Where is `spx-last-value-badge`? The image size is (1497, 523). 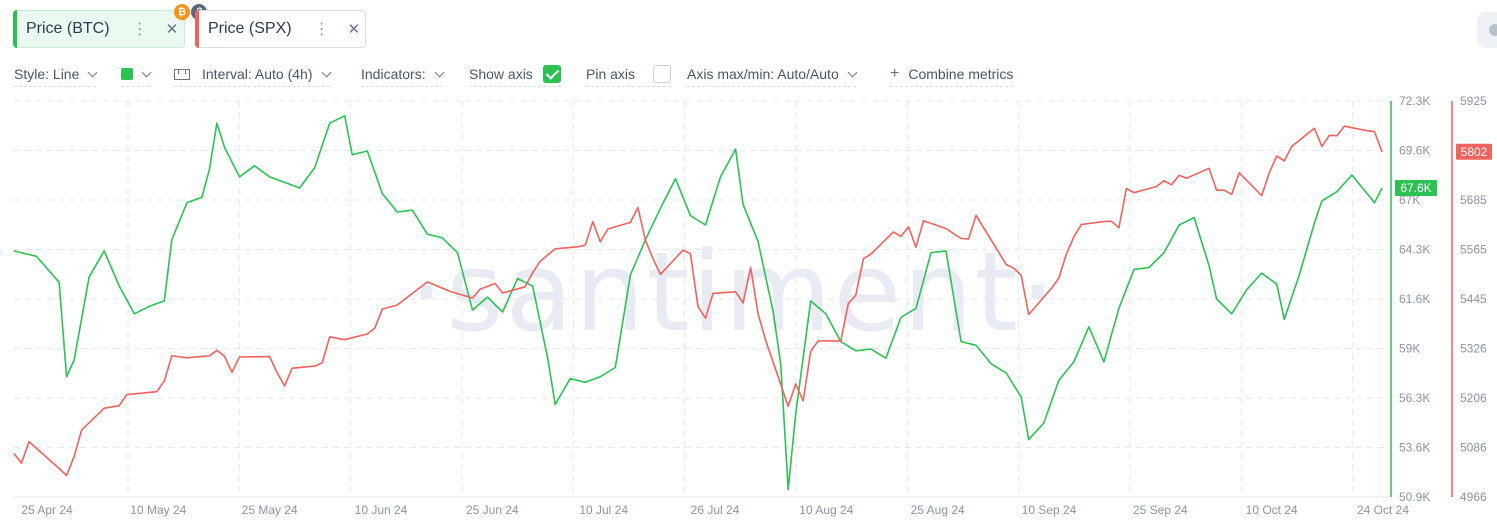
spx-last-value-badge is located at coordinates (1474, 151).